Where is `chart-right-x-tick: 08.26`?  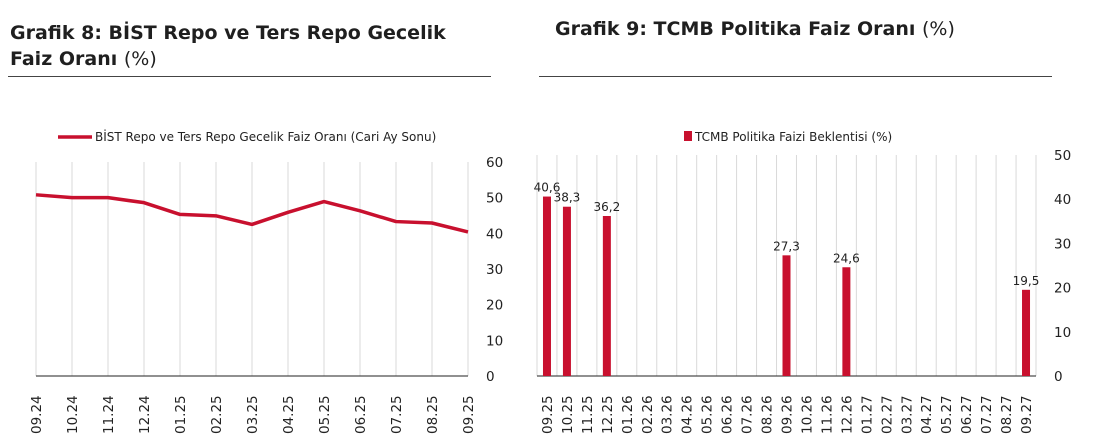
chart-right-x-tick: 08.26 is located at coordinates (768, 414).